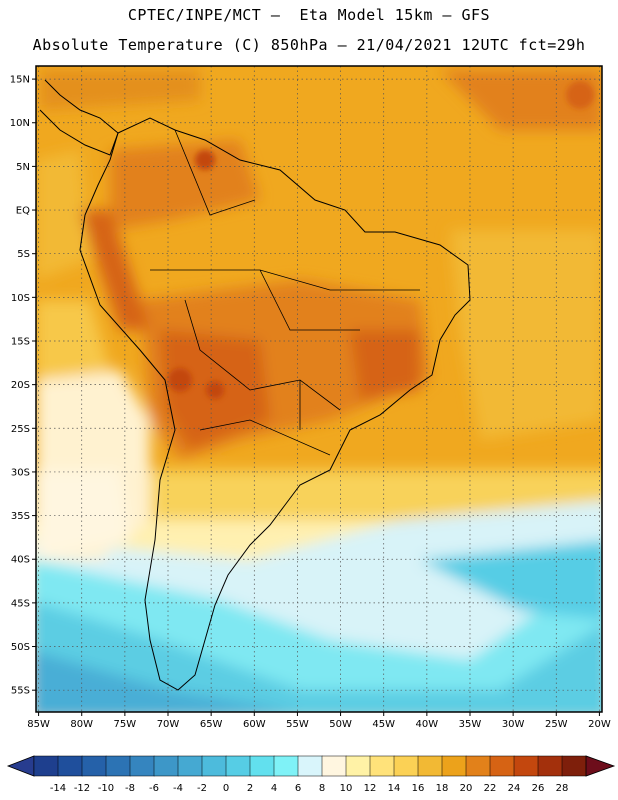 The width and height of the screenshot is (618, 800). Describe the element at coordinates (600, 766) in the screenshot. I see `colorbar-over-arrow` at that location.